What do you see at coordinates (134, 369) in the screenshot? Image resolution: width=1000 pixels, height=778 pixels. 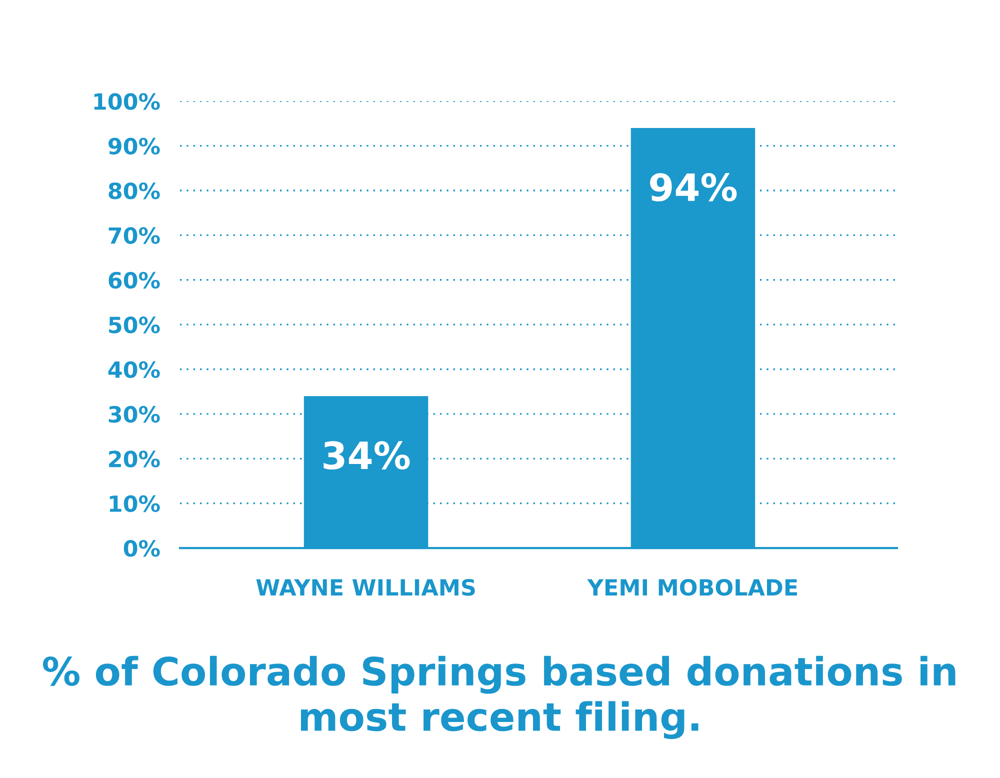 I see `y-tick-label: 40%` at bounding box center [134, 369].